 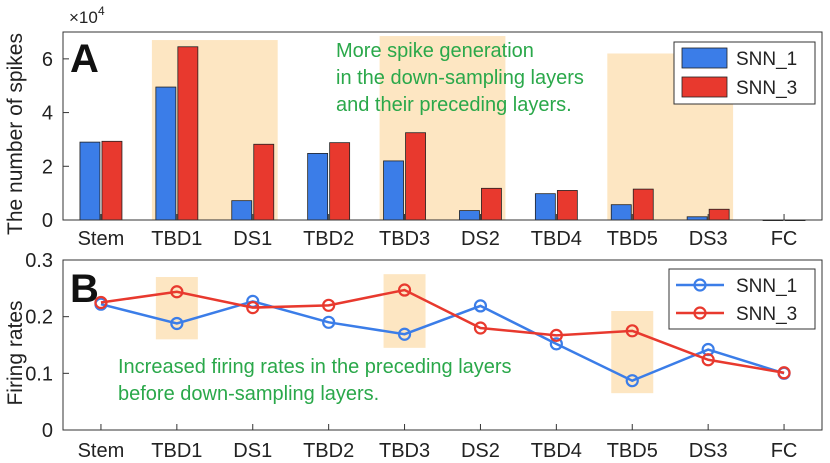 I want to click on legend-b-label: SNN_3, so click(x=766, y=314).